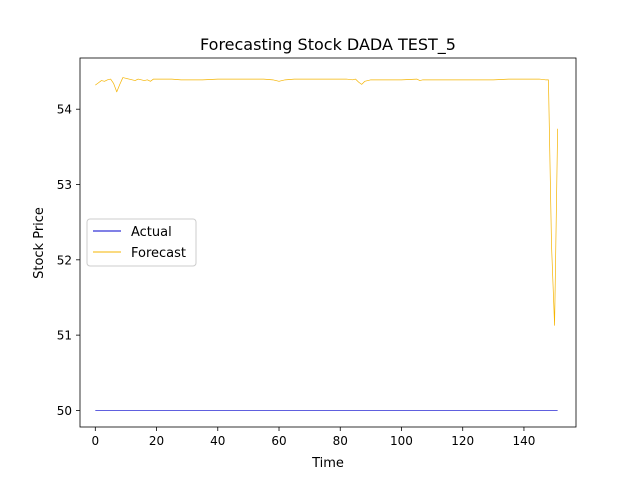 The image size is (640, 484). Describe the element at coordinates (462, 441) in the screenshot. I see `x-tick-label: 120` at that location.